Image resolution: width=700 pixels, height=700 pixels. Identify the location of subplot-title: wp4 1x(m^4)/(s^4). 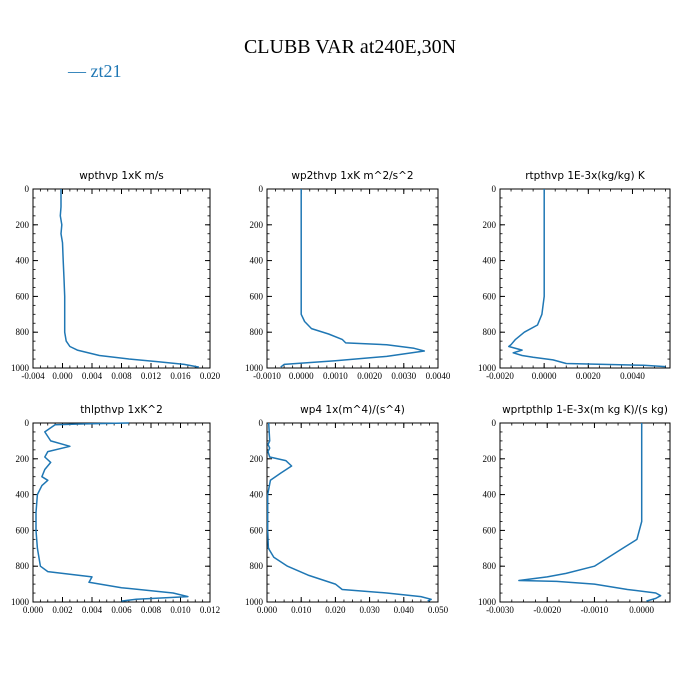
(352, 410).